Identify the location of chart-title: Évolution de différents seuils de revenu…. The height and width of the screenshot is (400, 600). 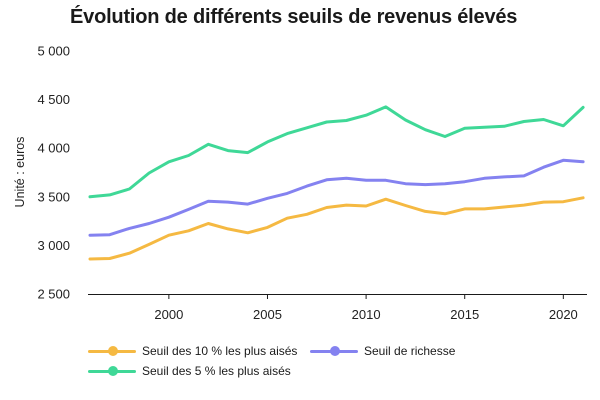
(294, 17).